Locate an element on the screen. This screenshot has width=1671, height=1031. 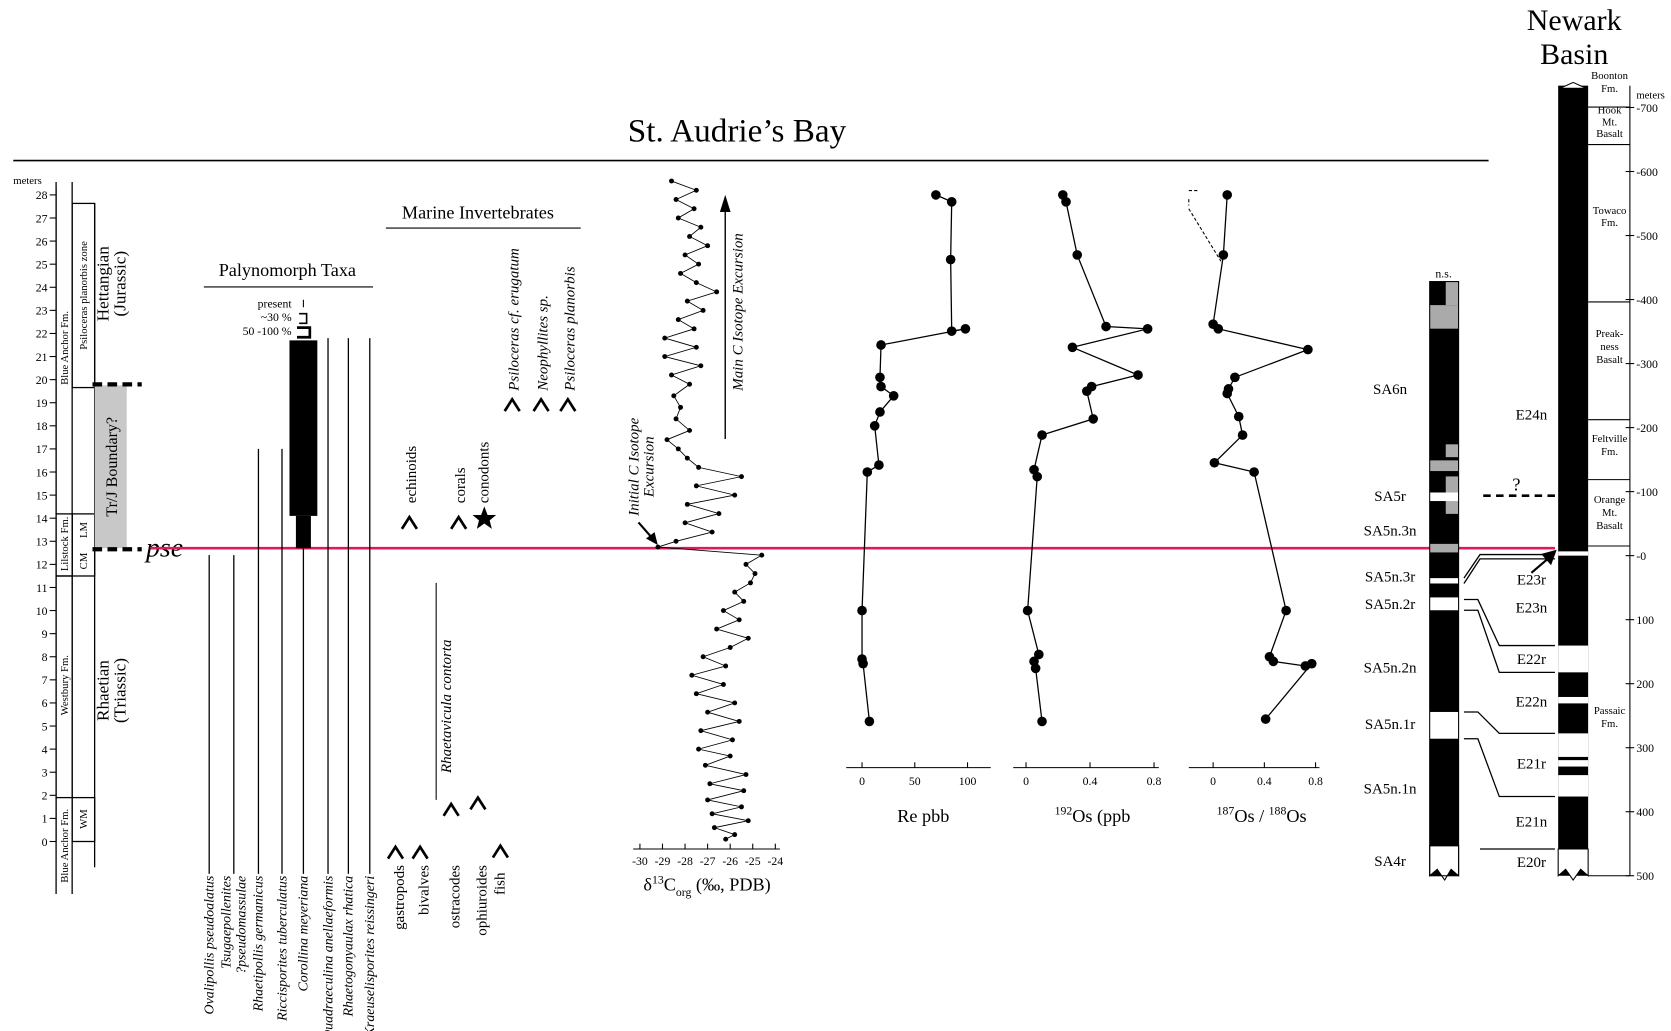
taxon-label: echinoids is located at coordinates (412, 475).